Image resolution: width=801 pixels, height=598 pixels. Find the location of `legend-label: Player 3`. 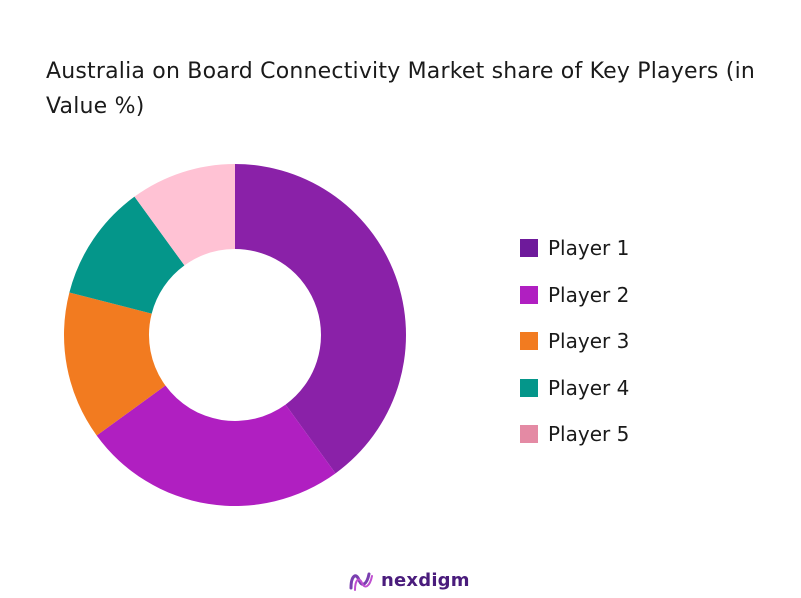

legend-label: Player 3 is located at coordinates (589, 341).